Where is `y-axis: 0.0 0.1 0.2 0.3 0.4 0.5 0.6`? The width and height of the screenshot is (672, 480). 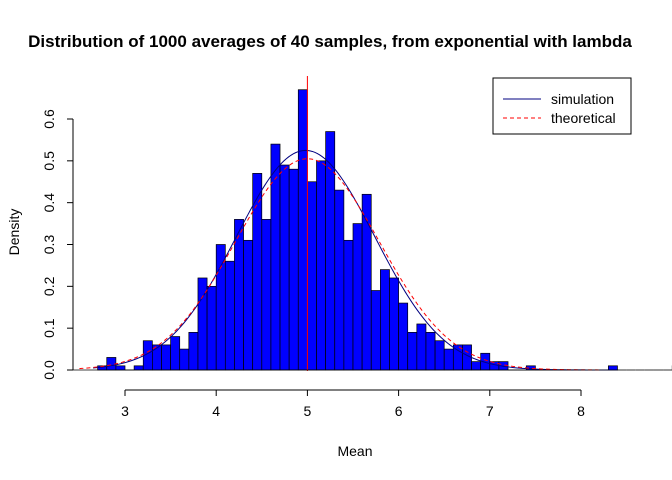 y-axis: 0.0 0.1 0.2 0.3 0.4 0.5 0.6 is located at coordinates (57, 244).